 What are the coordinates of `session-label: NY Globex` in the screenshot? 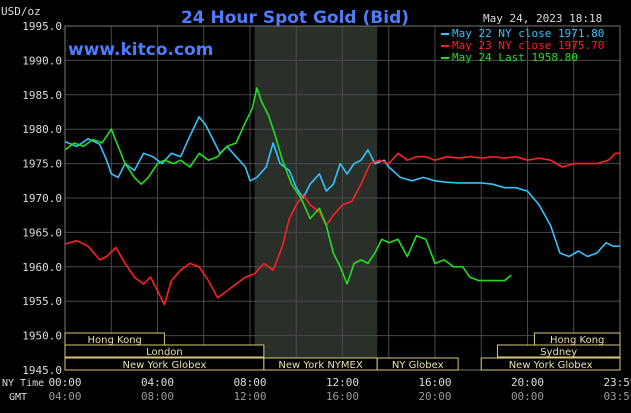 It's located at (418, 365).